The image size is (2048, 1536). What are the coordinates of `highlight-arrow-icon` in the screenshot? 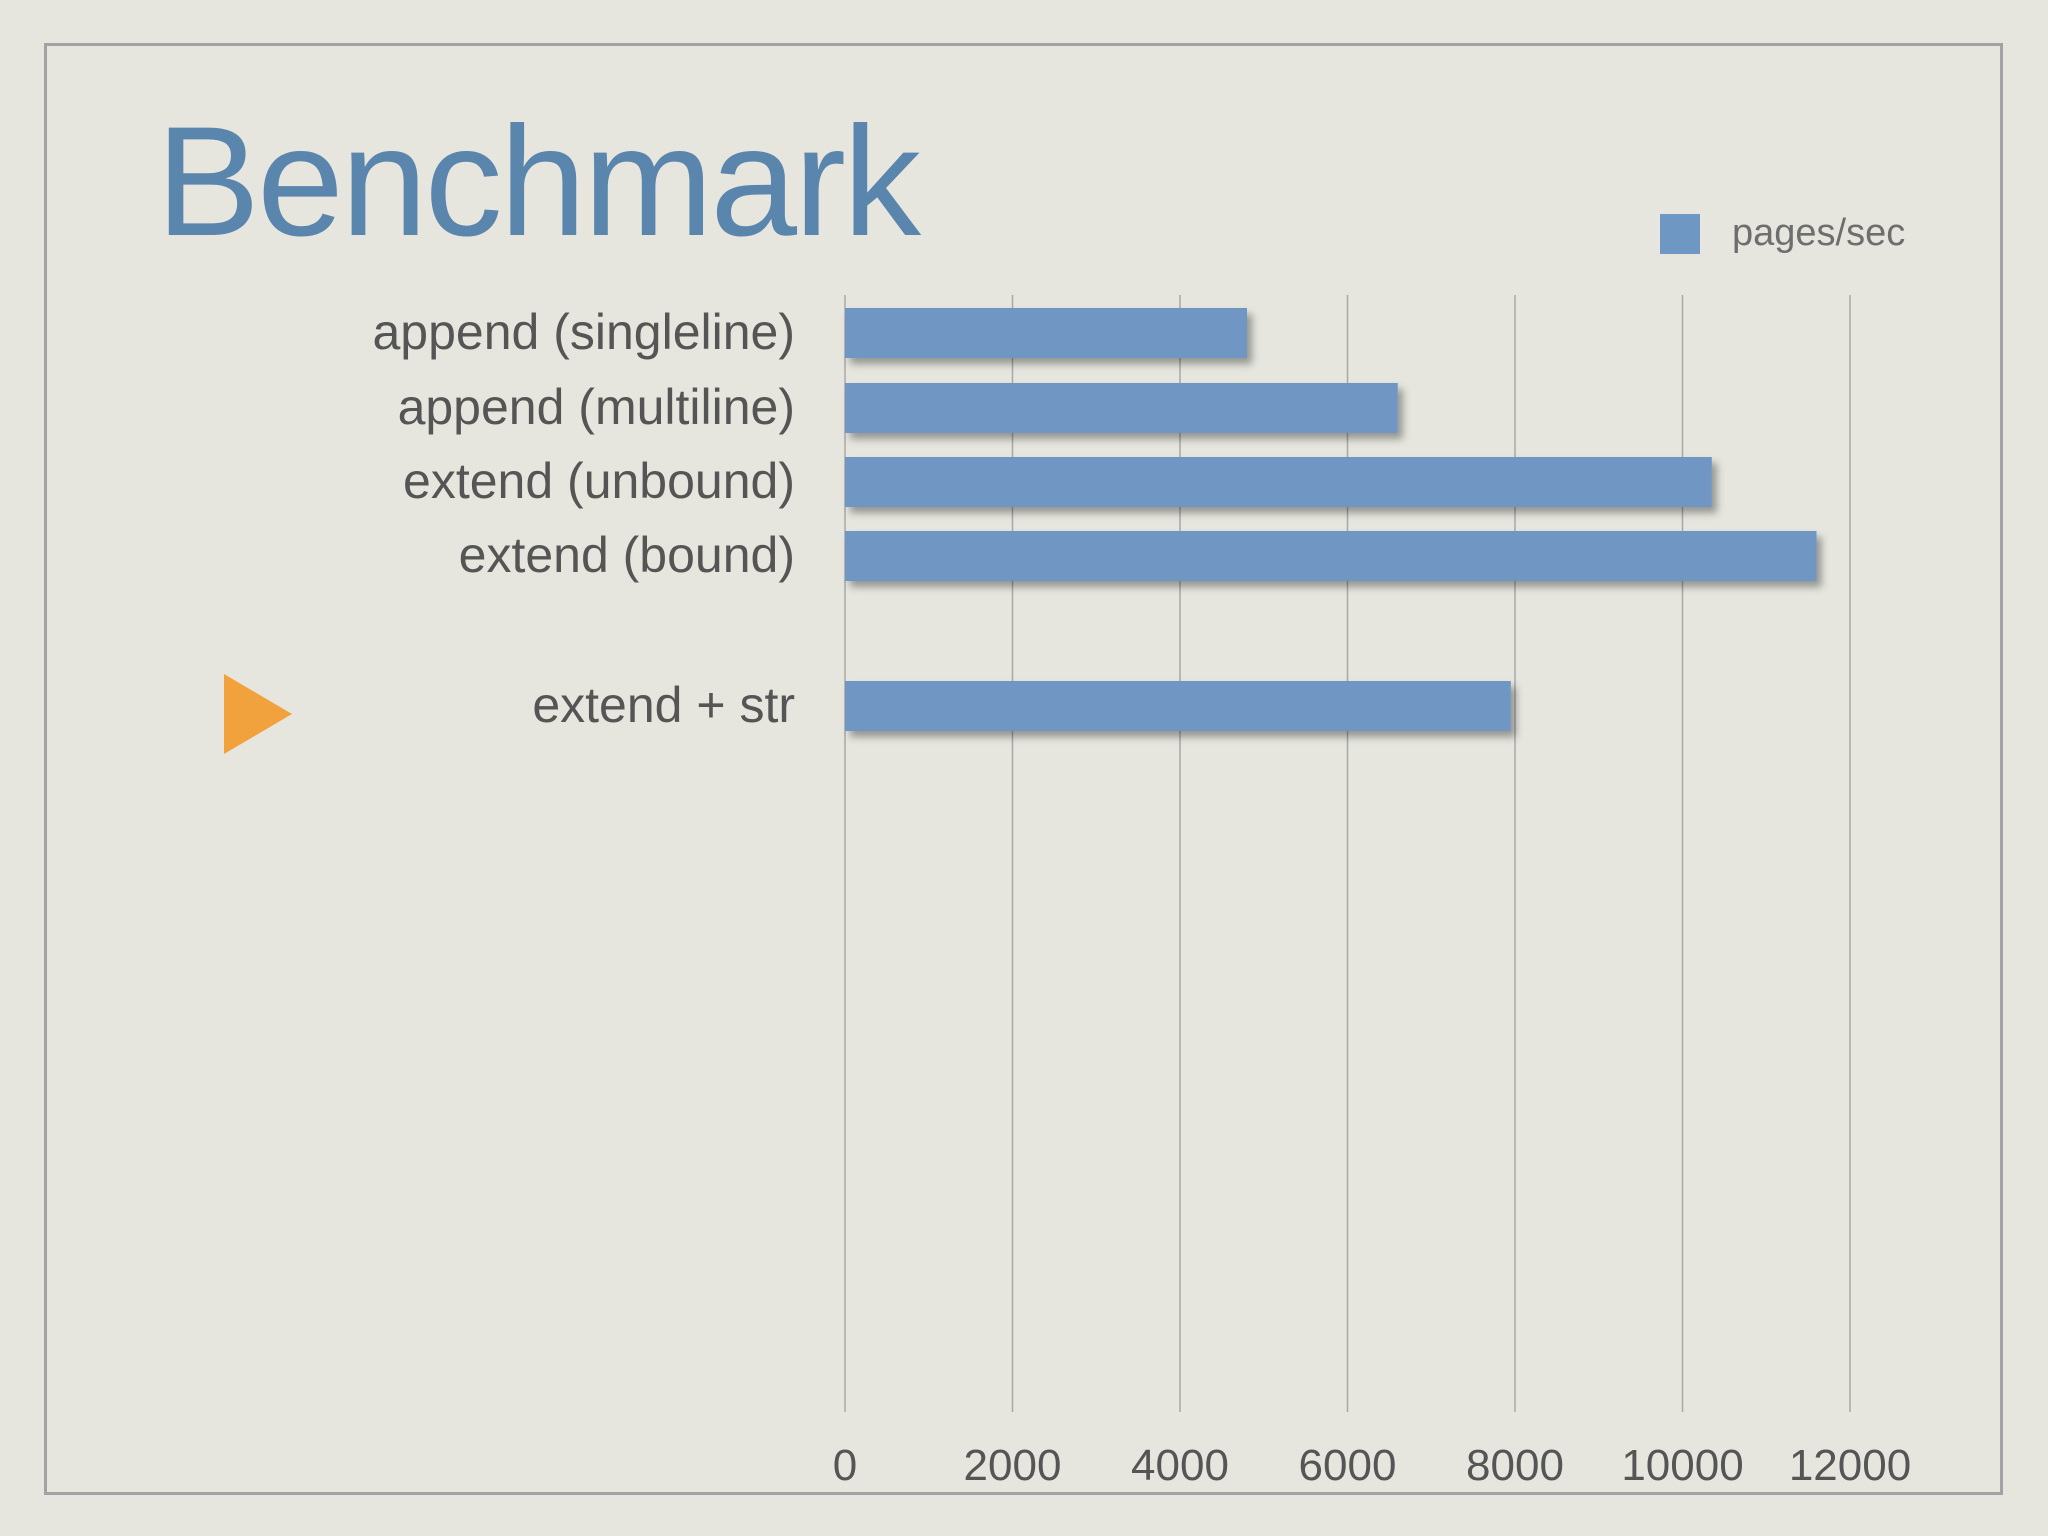 It's located at (258, 714).